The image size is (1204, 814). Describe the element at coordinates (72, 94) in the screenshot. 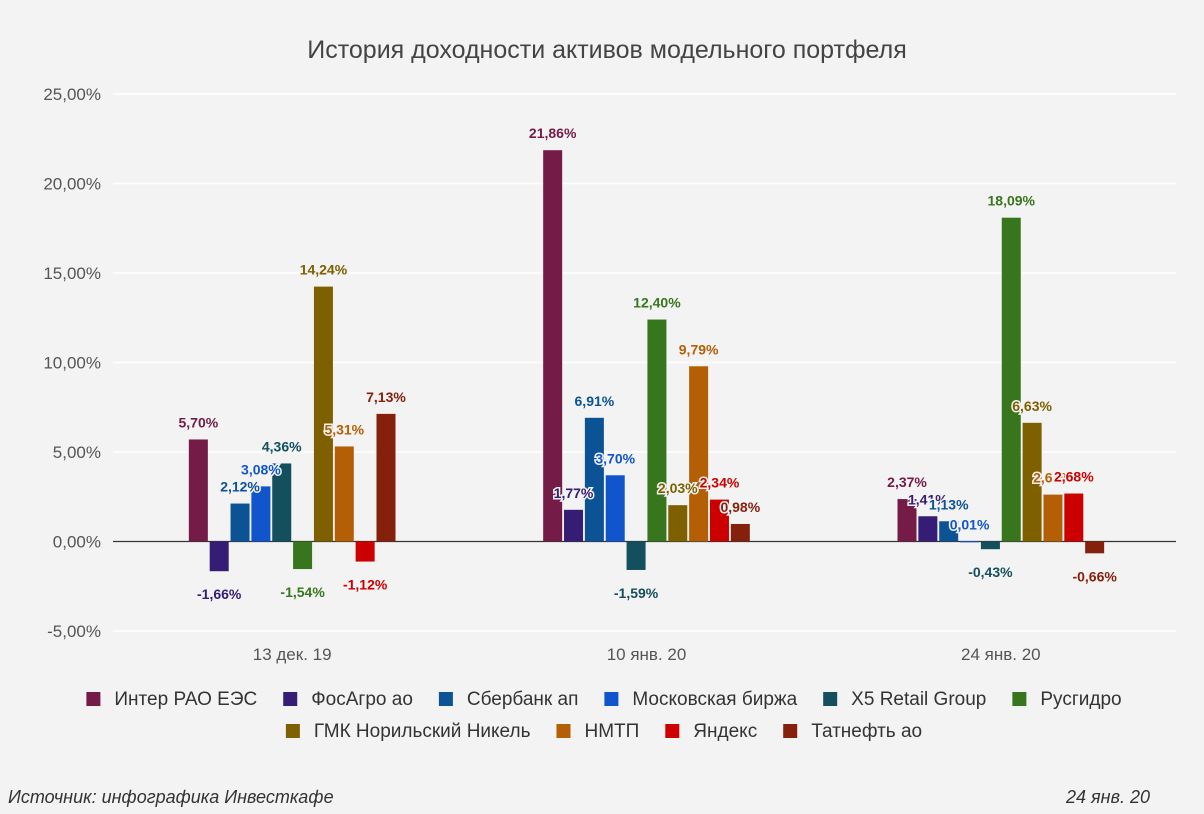

I see `y-tick-label: 25,00%` at that location.